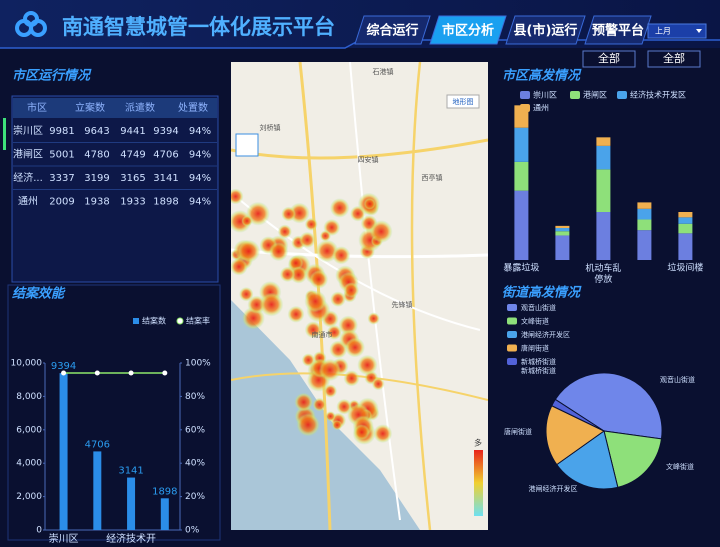  Describe the element at coordinates (61, 131) in the screenshot. I see `table-cell: 9981` at that location.